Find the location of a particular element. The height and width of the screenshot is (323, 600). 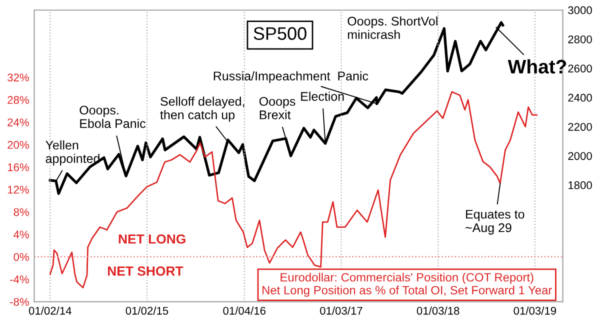

annotation: NET SHORT is located at coordinates (146, 271).